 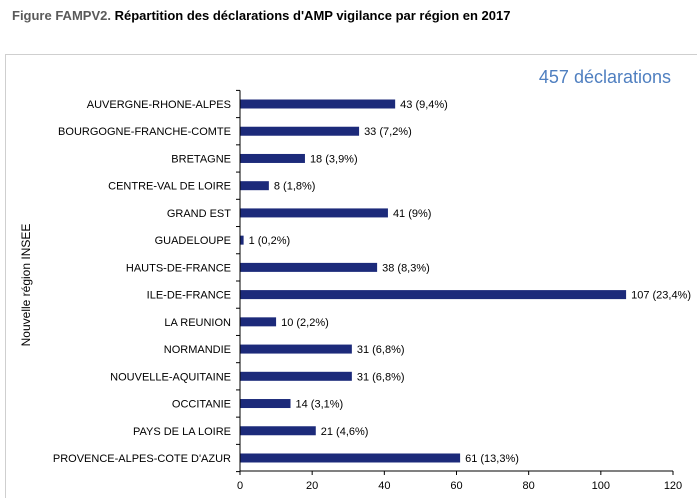 I want to click on category-label-5: GUADELOUPE, so click(x=193, y=241).